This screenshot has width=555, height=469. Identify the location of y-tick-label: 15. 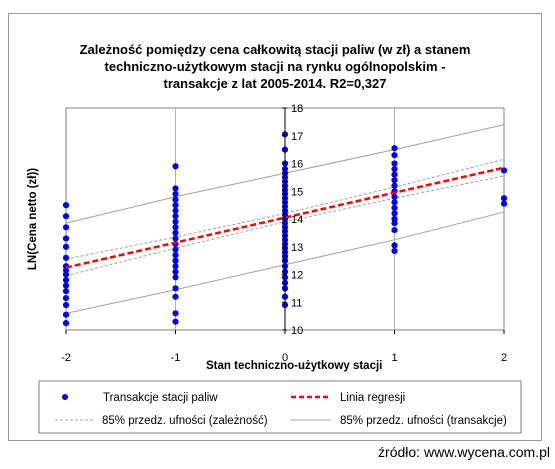
(297, 192).